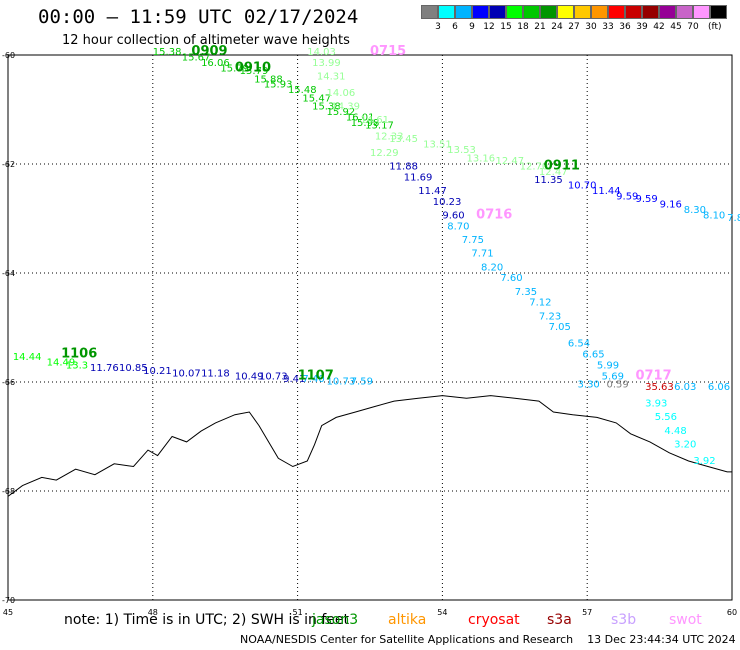 The image size is (740, 650). I want to click on wave-height-value: 5.56, so click(666, 417).